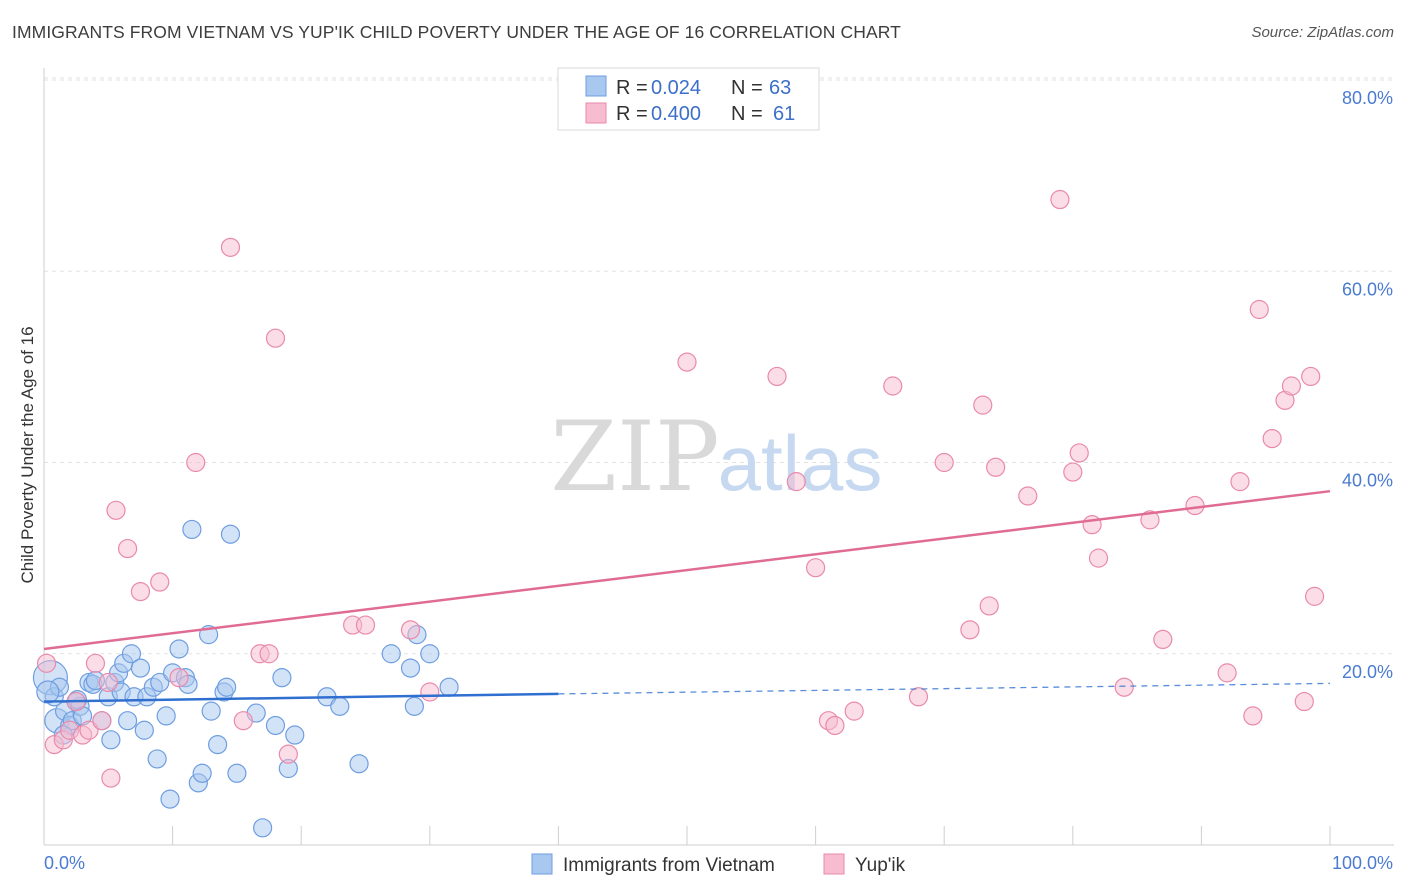 This screenshot has height=892, width=1406. I want to click on legend-n-value-vietnam: 63, so click(780, 88).